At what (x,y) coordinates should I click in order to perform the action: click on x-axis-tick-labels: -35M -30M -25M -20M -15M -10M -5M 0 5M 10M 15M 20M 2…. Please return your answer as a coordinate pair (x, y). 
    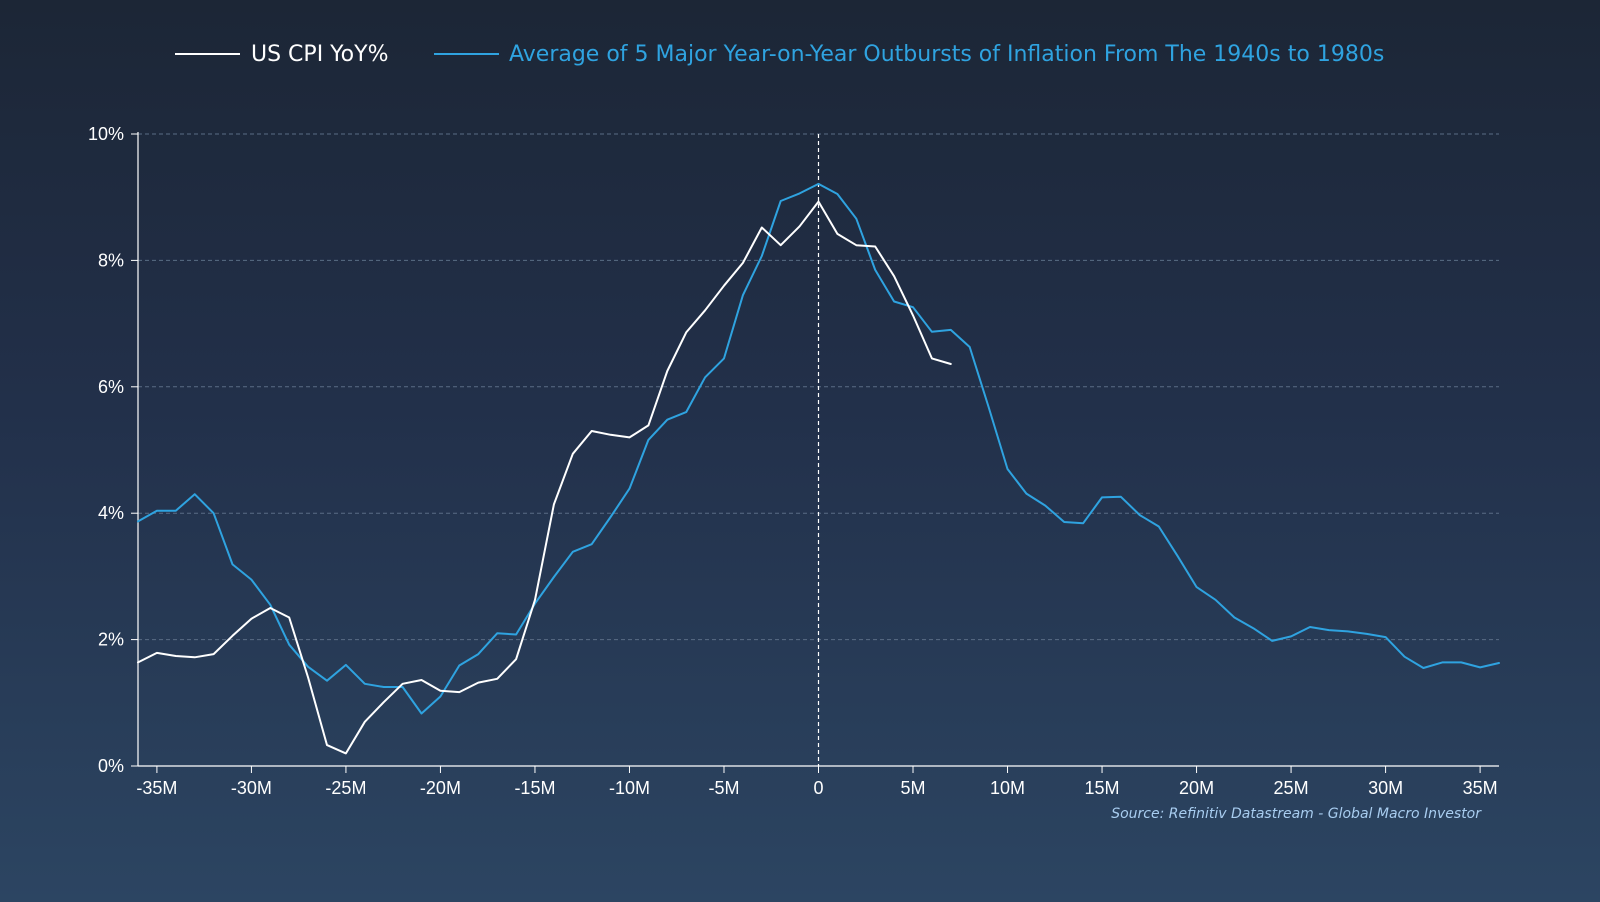
    Looking at the image, I should click on (817, 782).